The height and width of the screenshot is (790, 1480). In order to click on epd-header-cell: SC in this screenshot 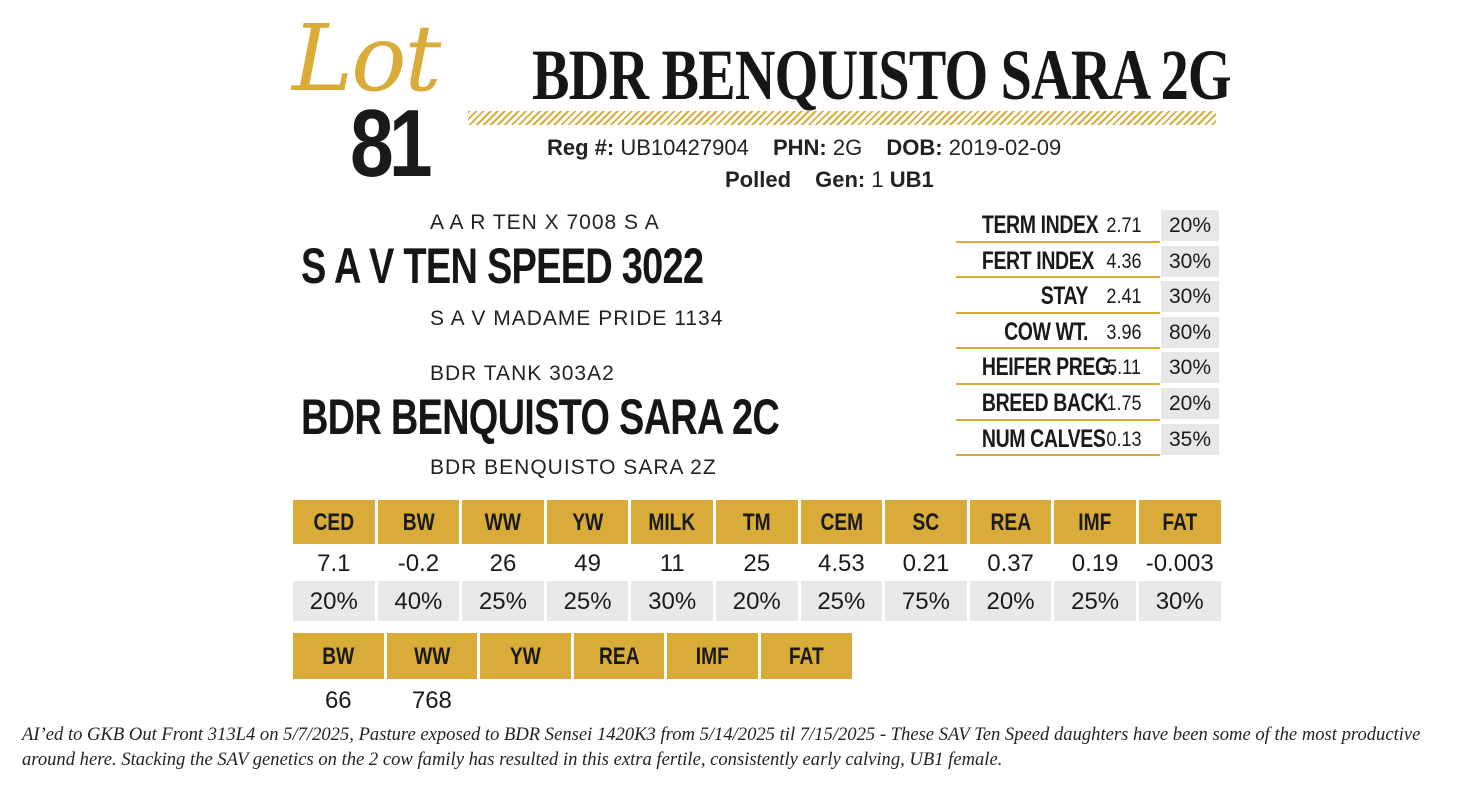, I will do `click(927, 522)`.